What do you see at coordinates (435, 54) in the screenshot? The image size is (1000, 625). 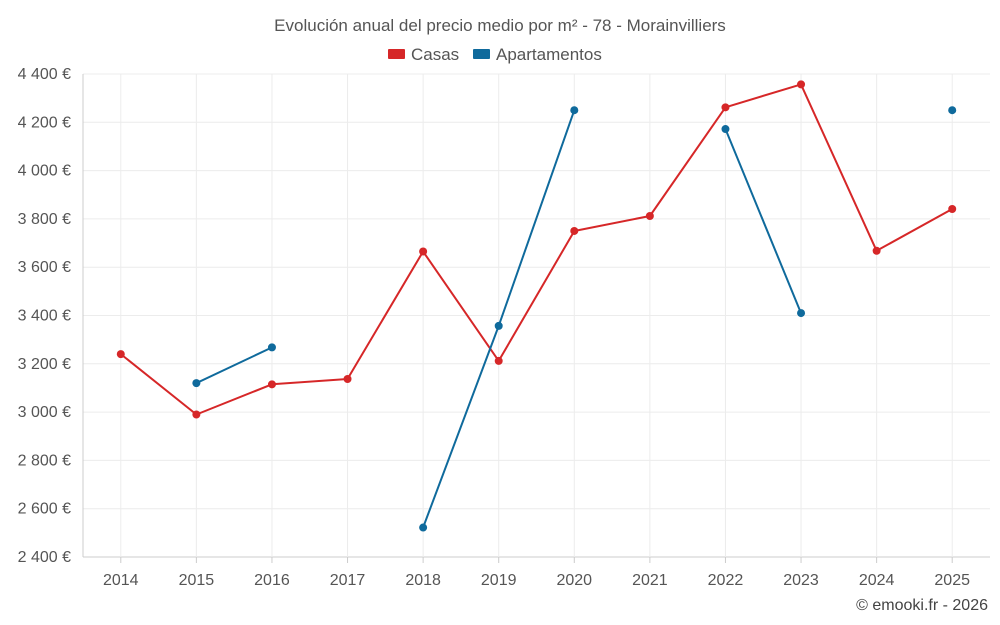 I see `legend-label-casas: Casas` at bounding box center [435, 54].